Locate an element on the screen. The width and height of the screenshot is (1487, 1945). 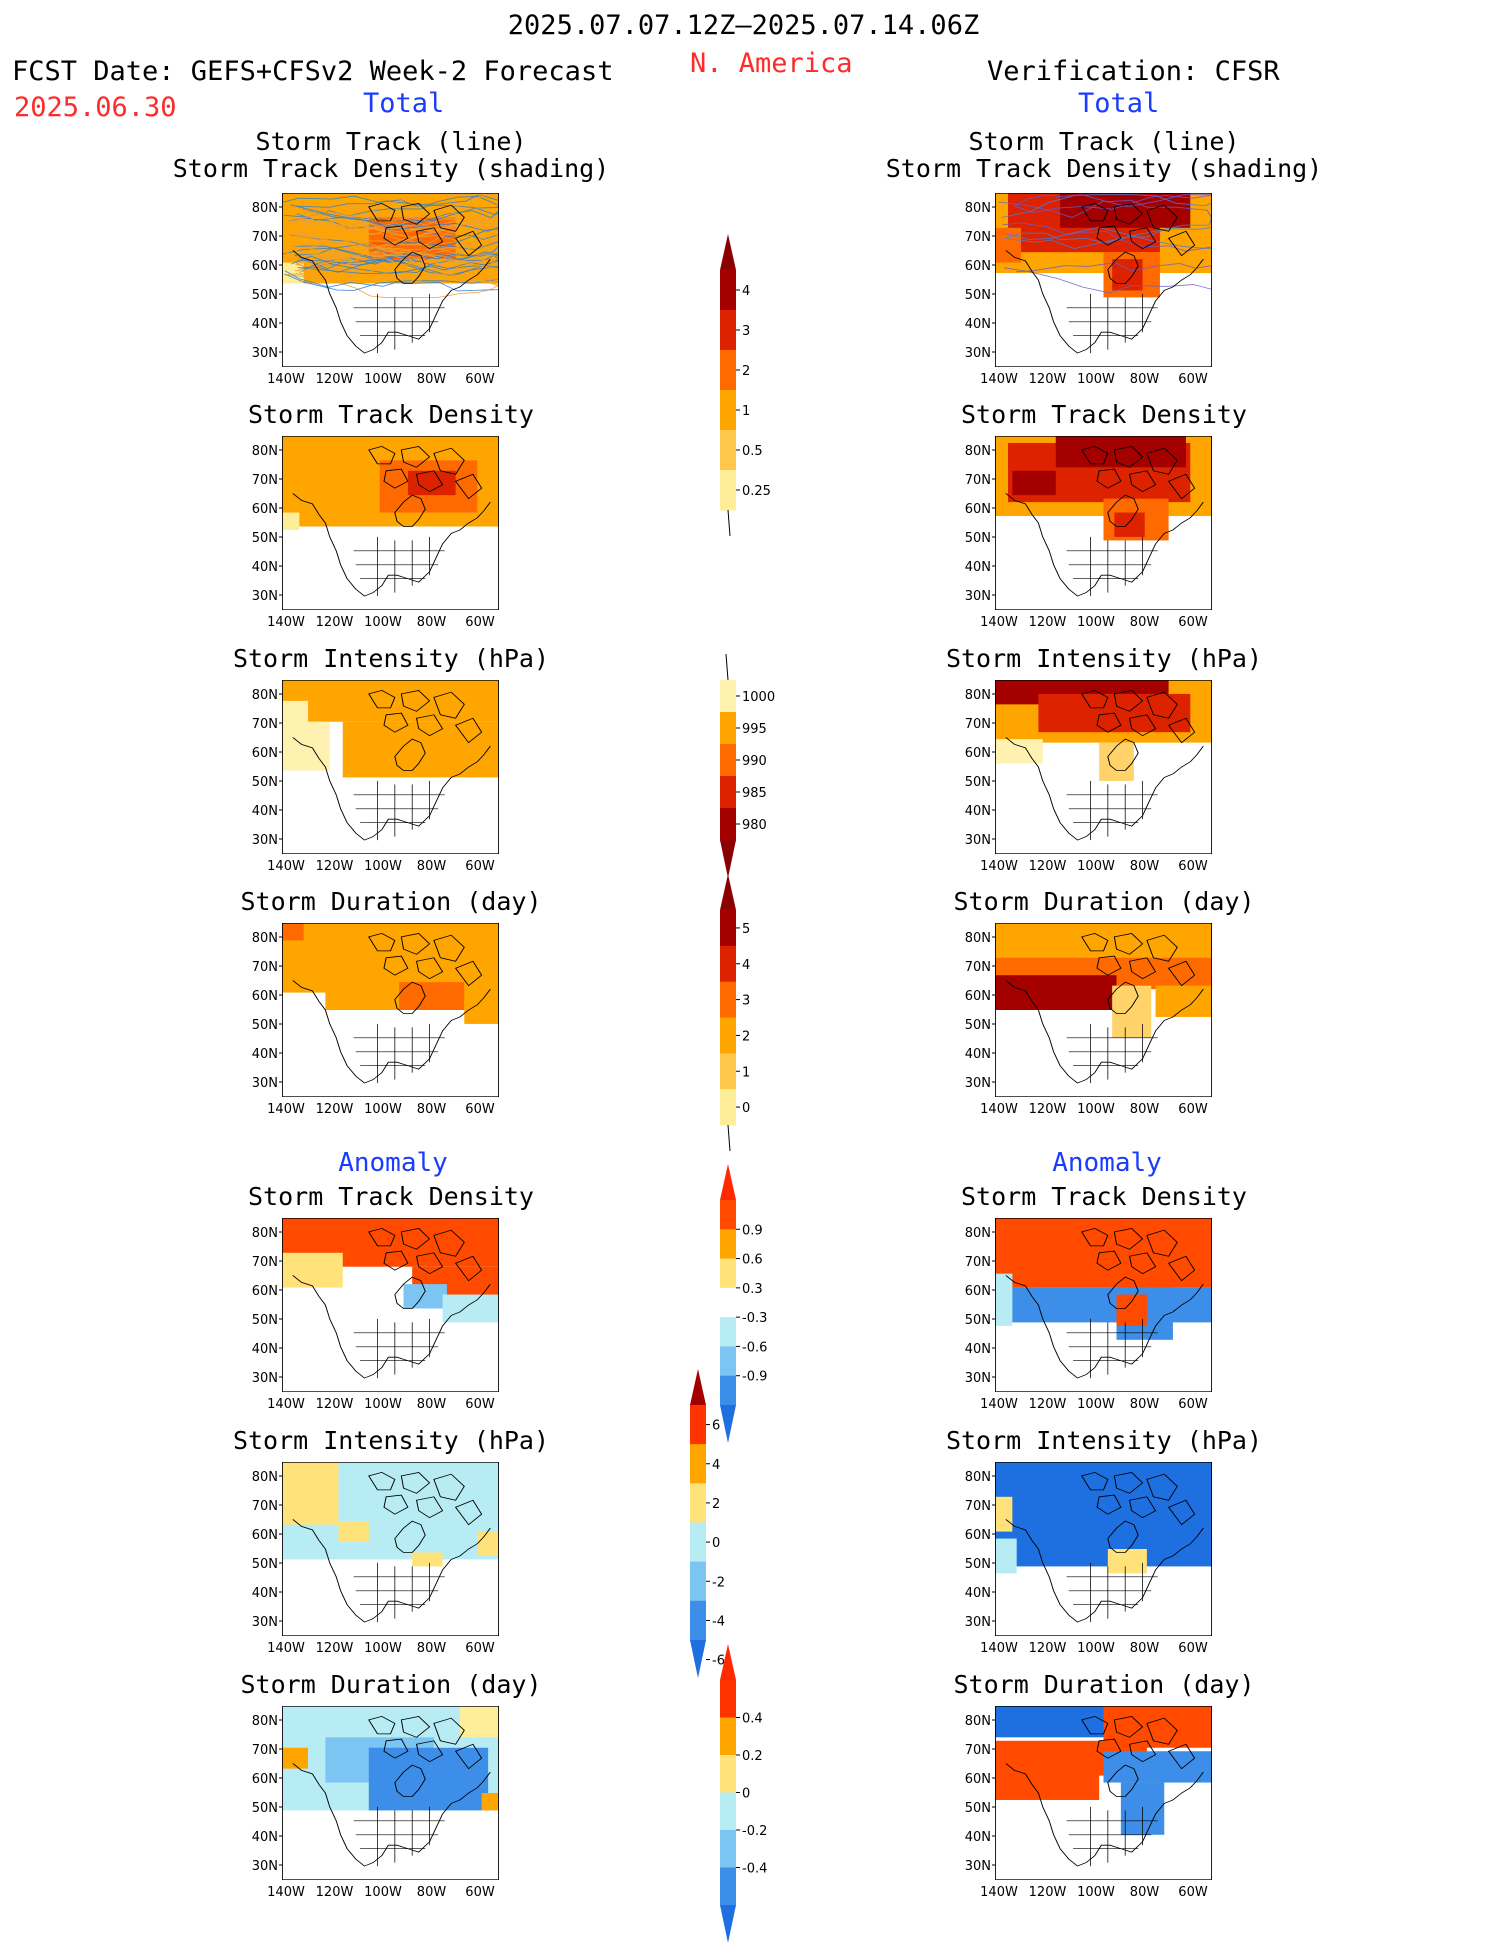
left-panel-5-title: Storm Track Density is located at coordinates (391, 1196).